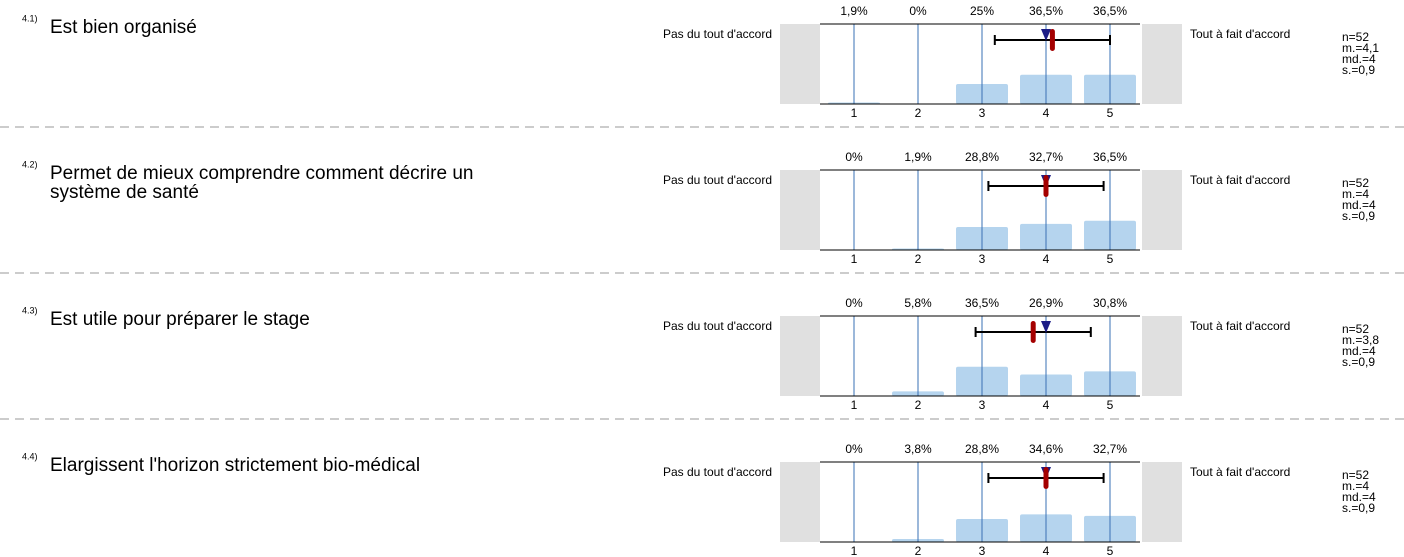 The image size is (1404, 557). I want to click on value-label: 26,9%, so click(1046, 303).